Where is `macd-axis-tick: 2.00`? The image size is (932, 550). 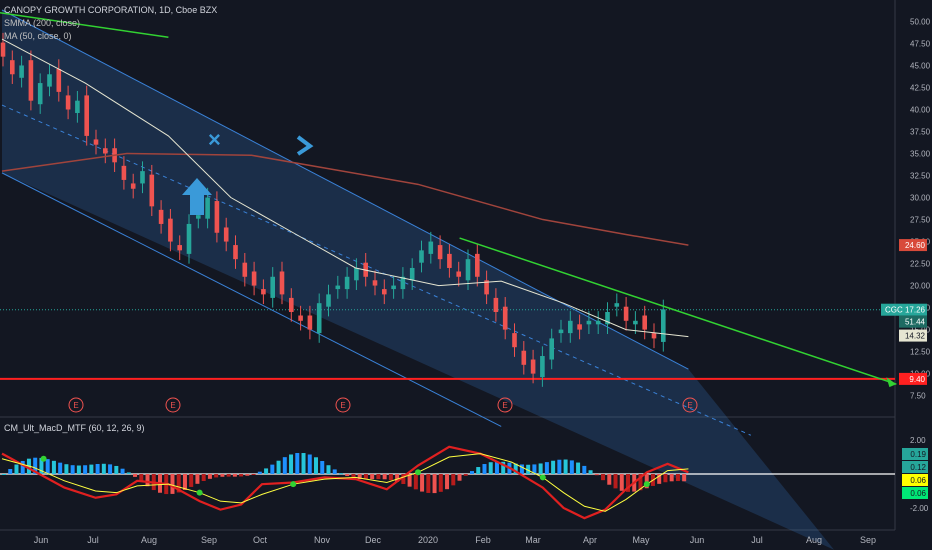 macd-axis-tick: 2.00 is located at coordinates (918, 440).